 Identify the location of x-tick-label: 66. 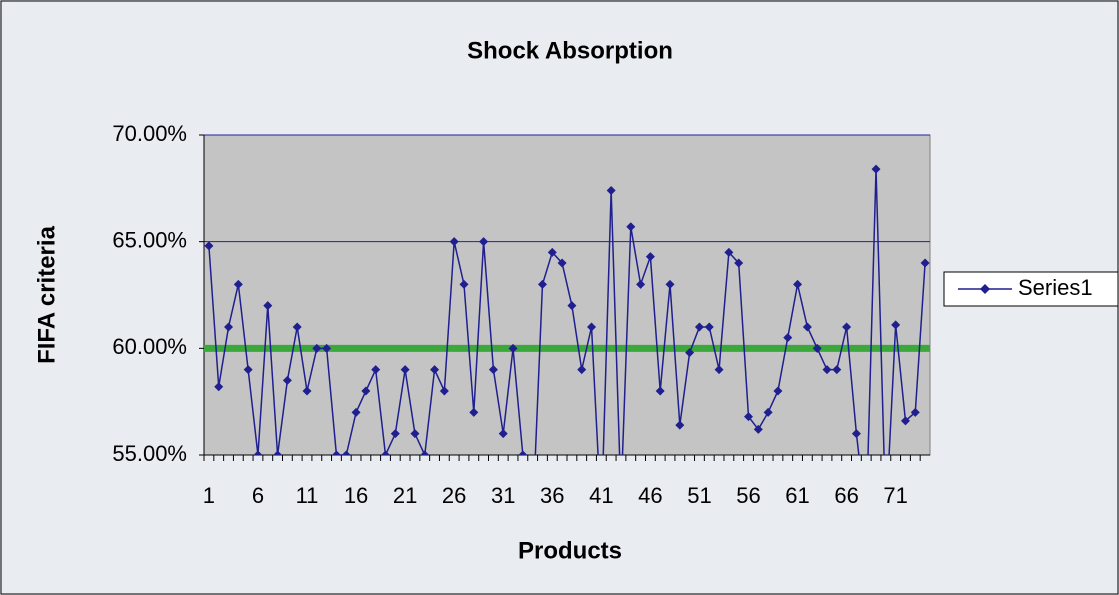
(846, 495).